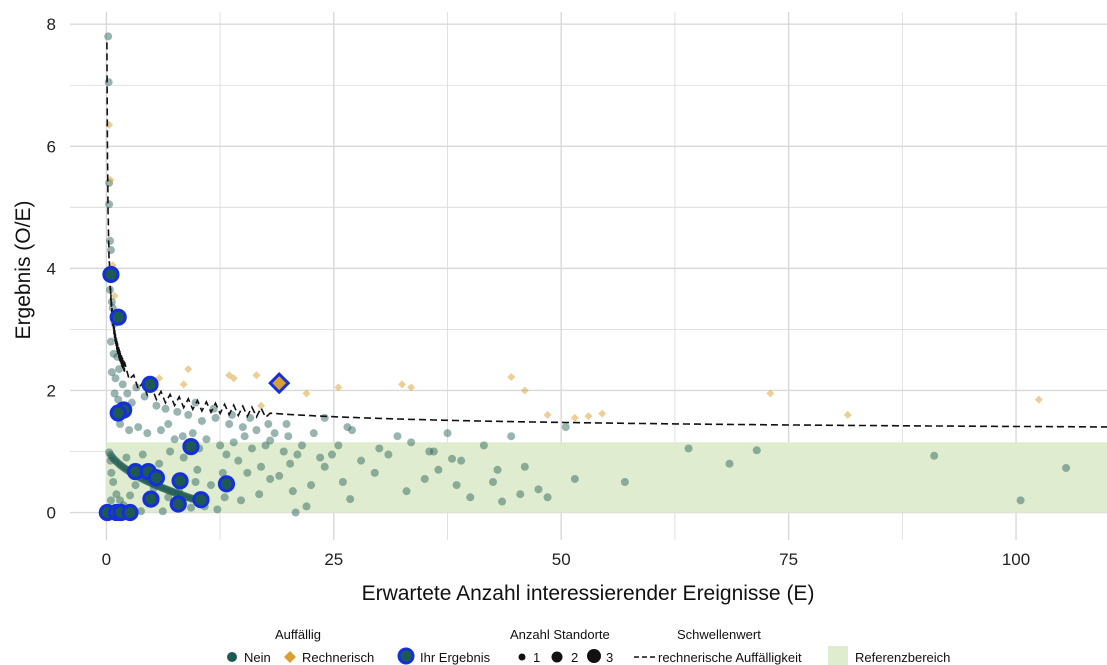  What do you see at coordinates (290, 657) in the screenshot?
I see `legend-key-rechnerisch` at bounding box center [290, 657].